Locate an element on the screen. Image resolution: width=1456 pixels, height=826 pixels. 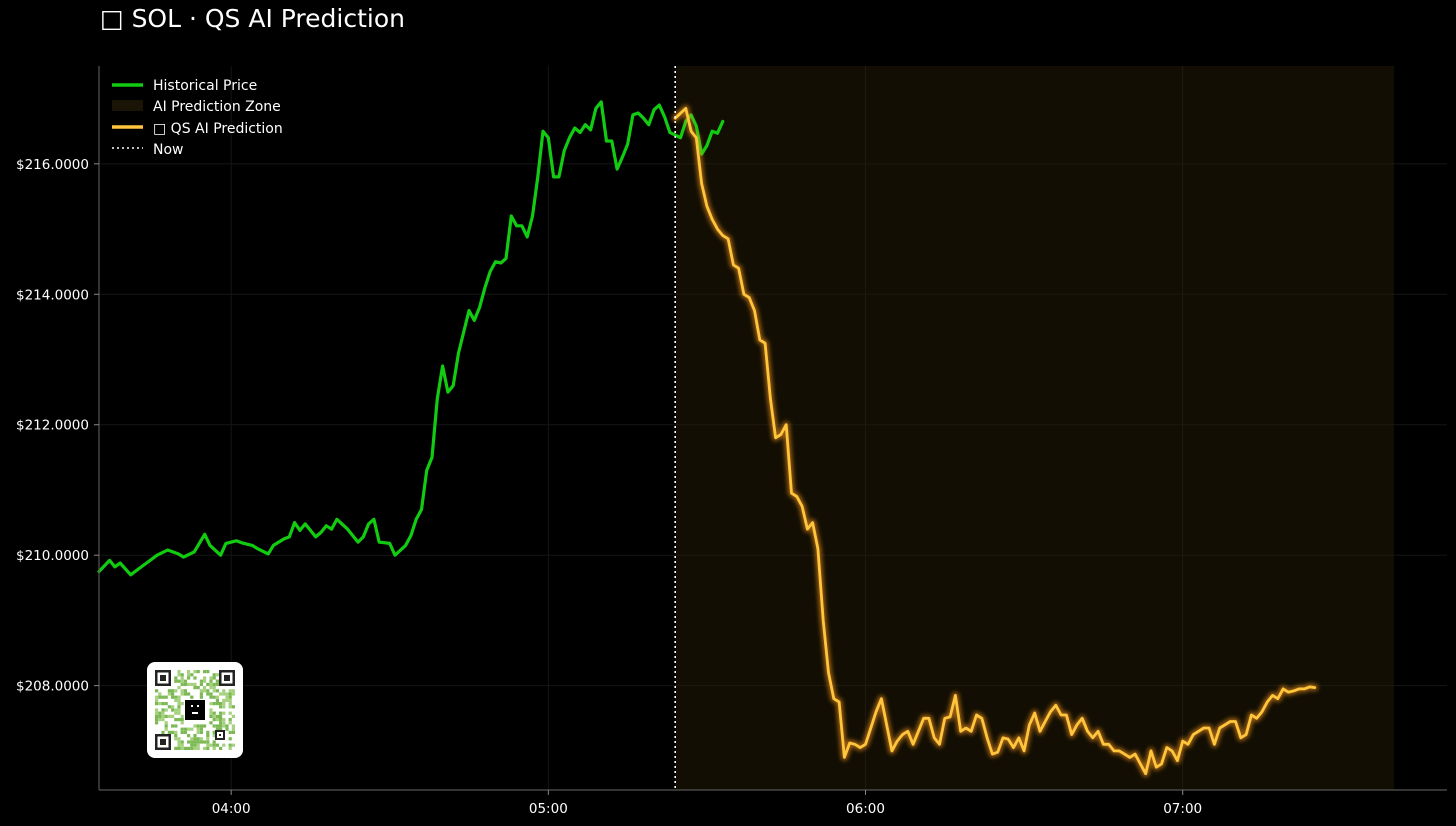
legend-label-now: Now is located at coordinates (168, 150).